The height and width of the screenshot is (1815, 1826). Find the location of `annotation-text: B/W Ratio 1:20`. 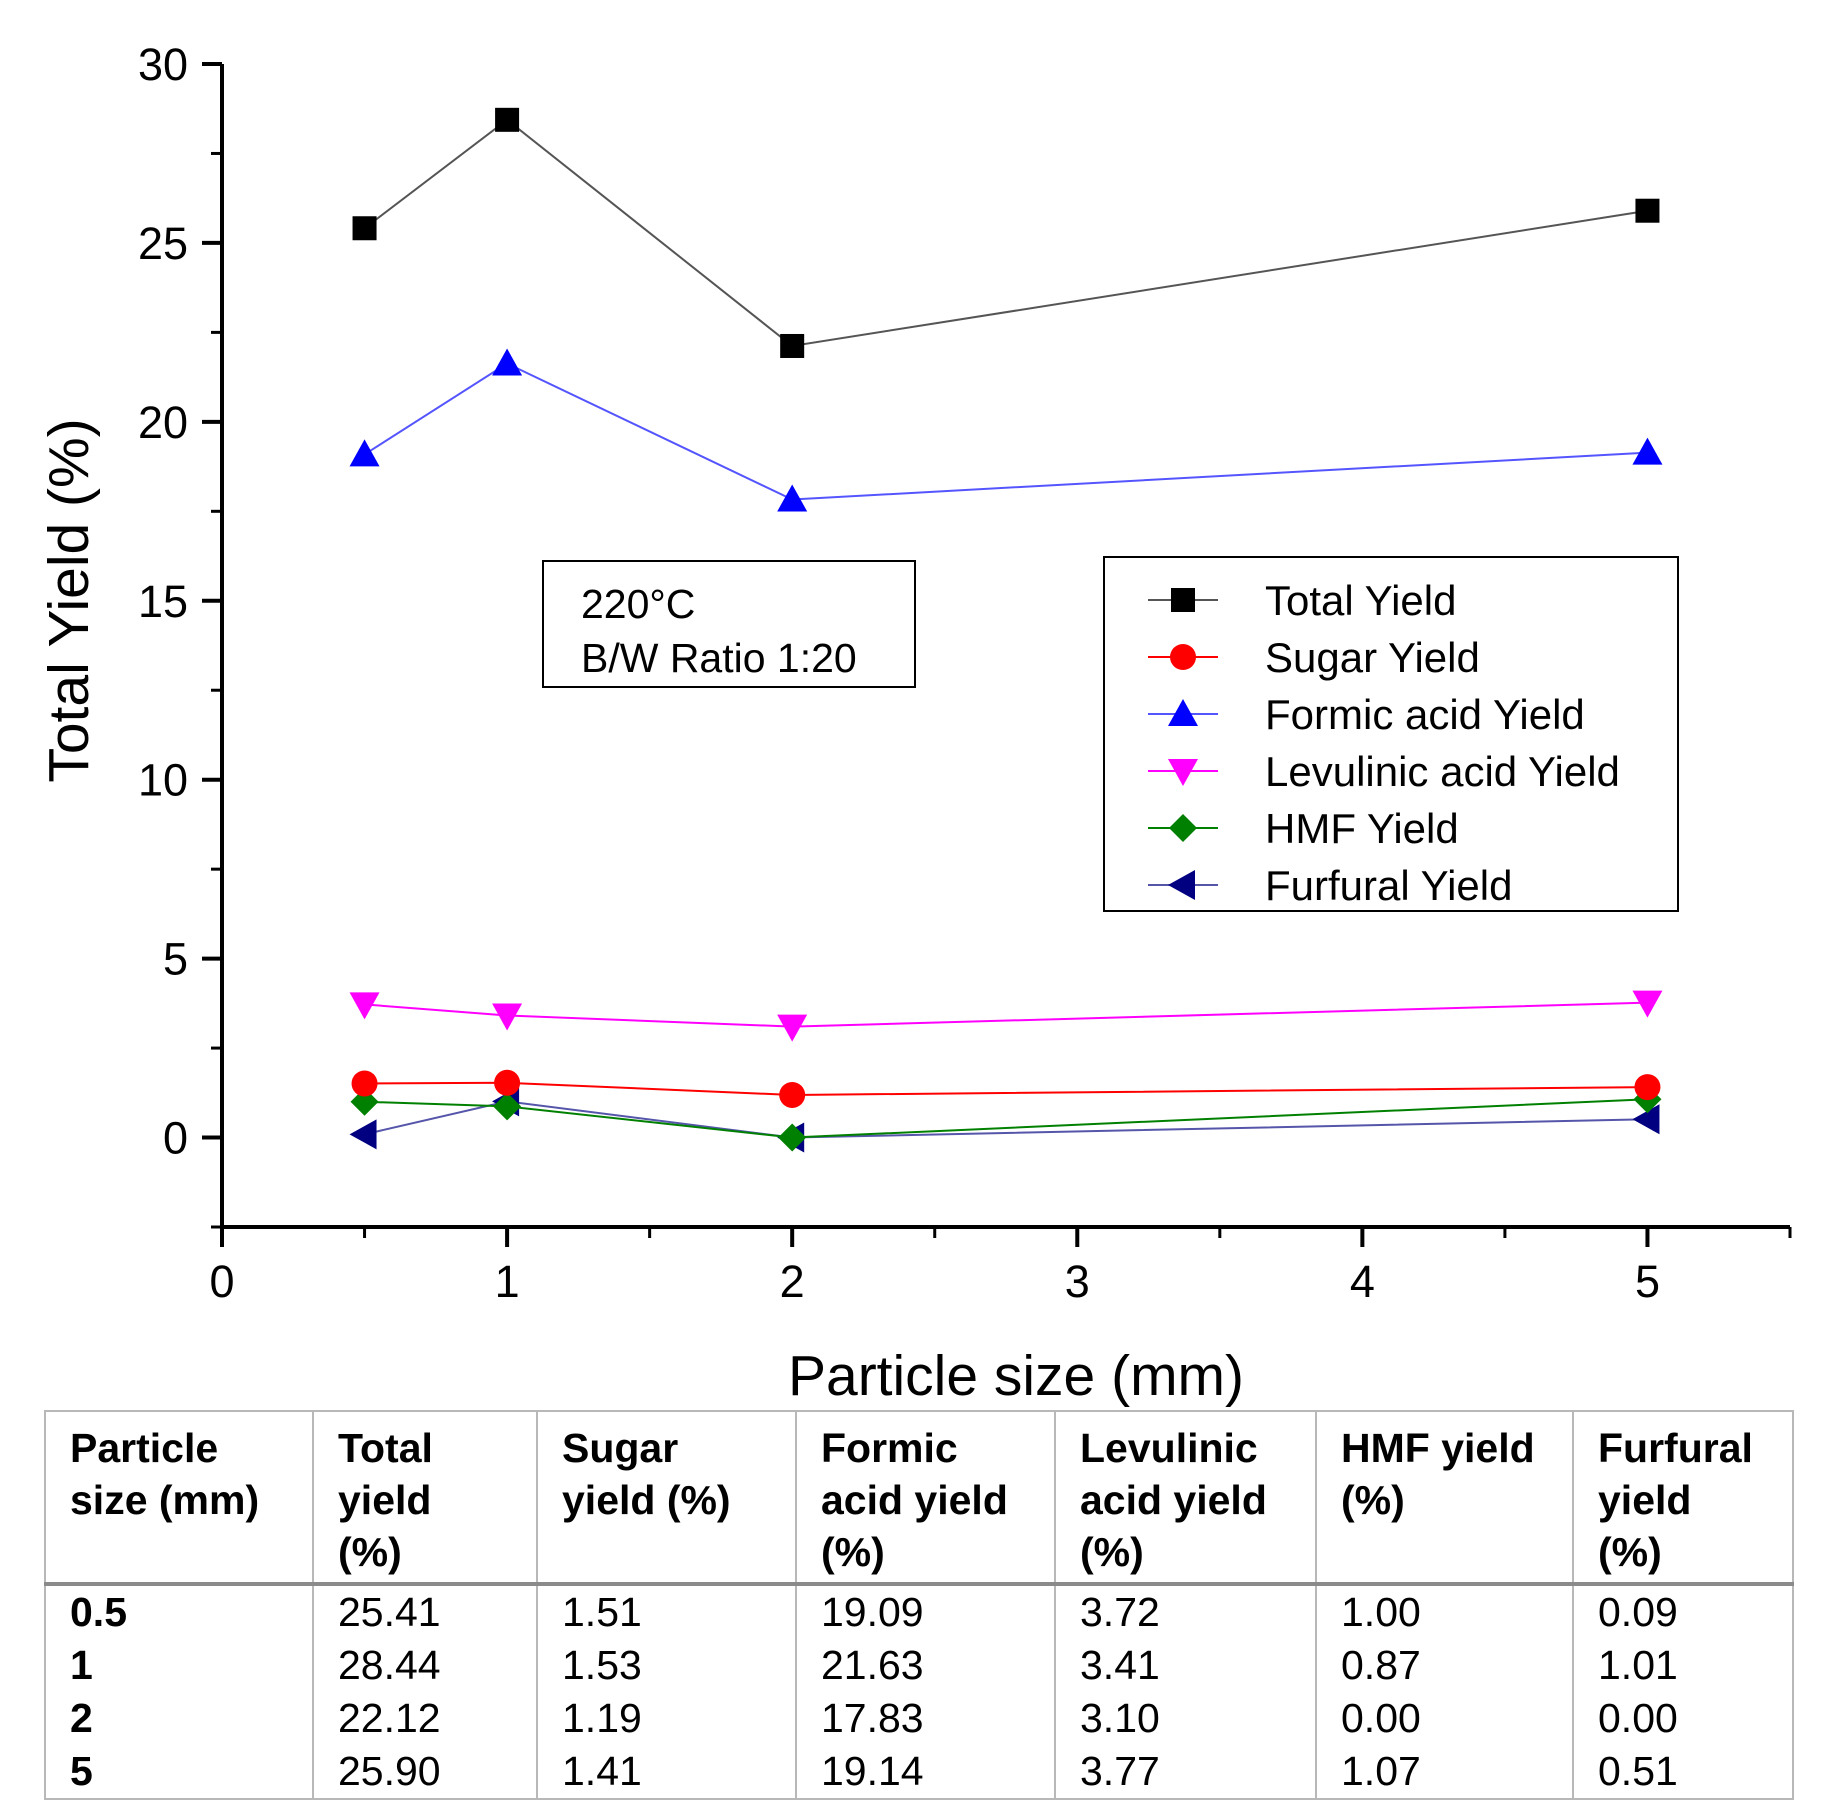

annotation-text: B/W Ratio 1:20 is located at coordinates (719, 658).